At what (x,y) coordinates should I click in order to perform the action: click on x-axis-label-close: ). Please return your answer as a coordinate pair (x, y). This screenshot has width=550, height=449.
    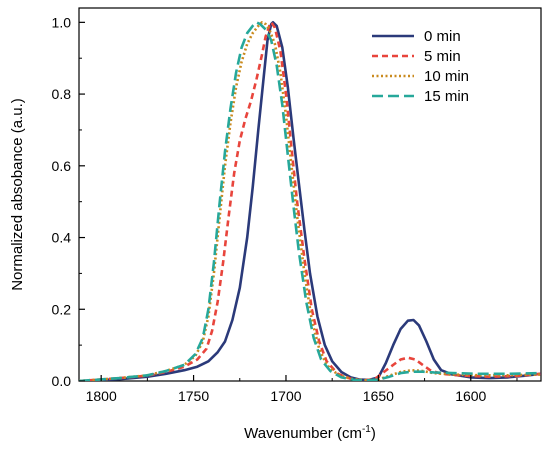
    Looking at the image, I should click on (373, 433).